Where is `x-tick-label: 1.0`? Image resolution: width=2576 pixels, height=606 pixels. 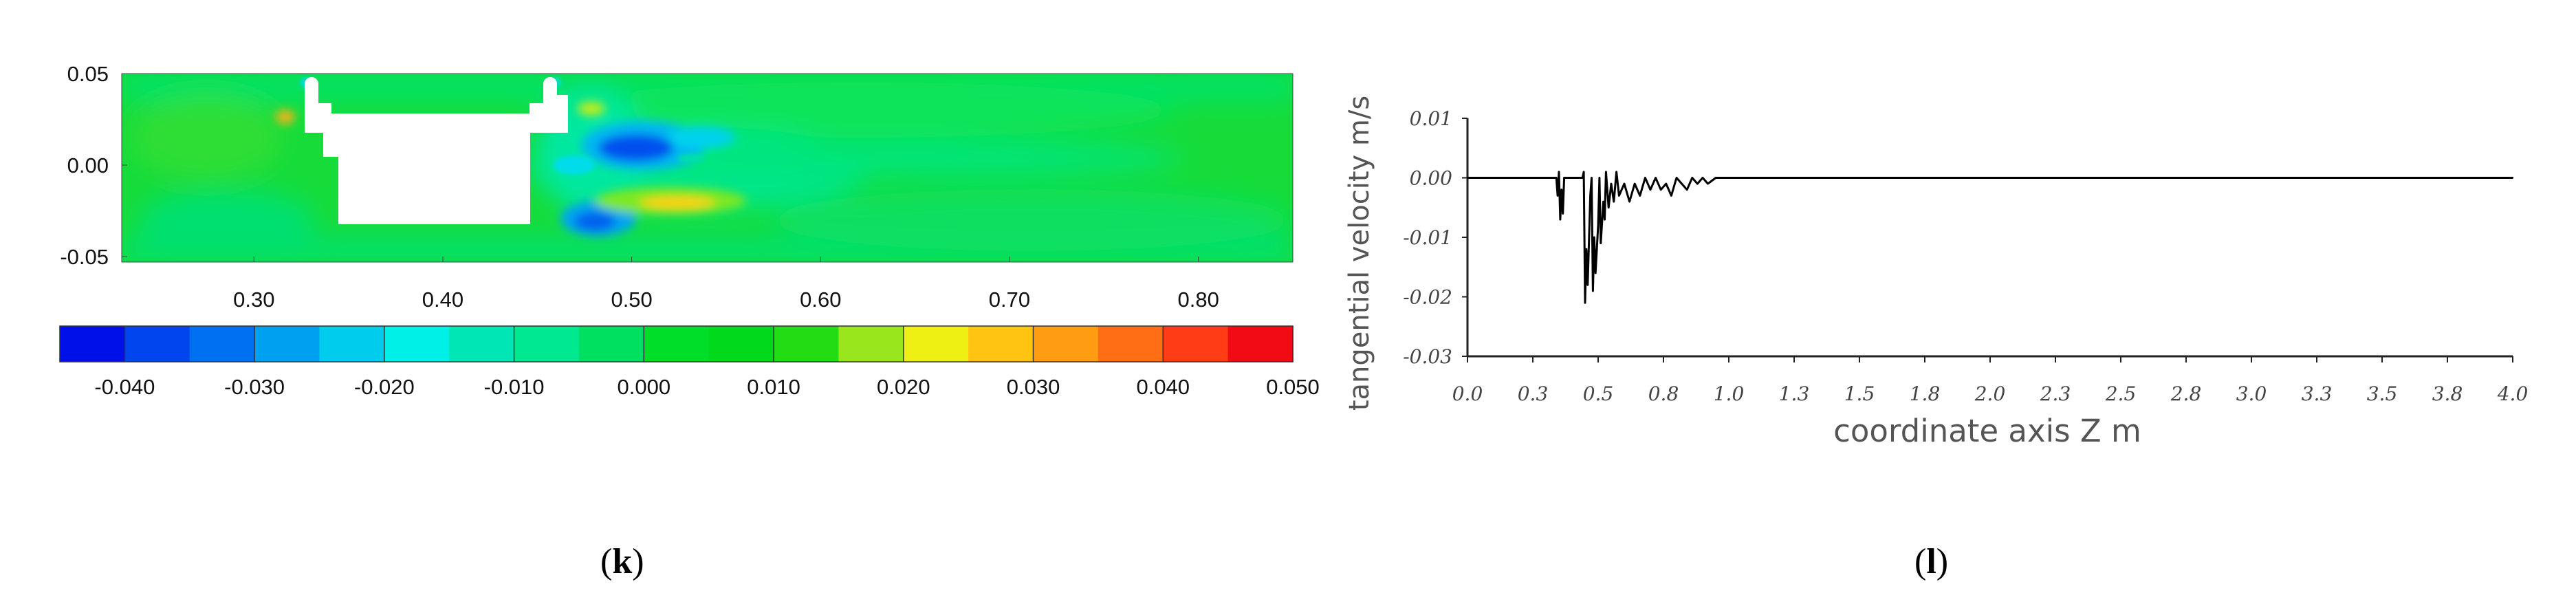
x-tick-label: 1.0 is located at coordinates (1729, 394).